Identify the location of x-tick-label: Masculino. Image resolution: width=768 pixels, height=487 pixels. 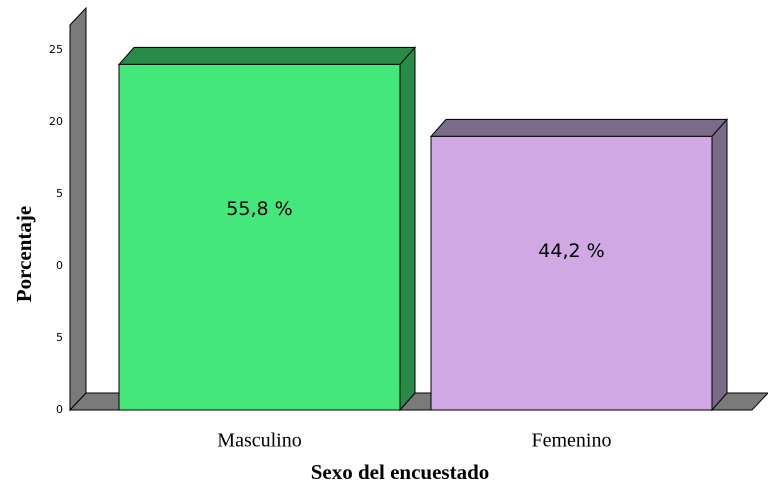
(259, 441).